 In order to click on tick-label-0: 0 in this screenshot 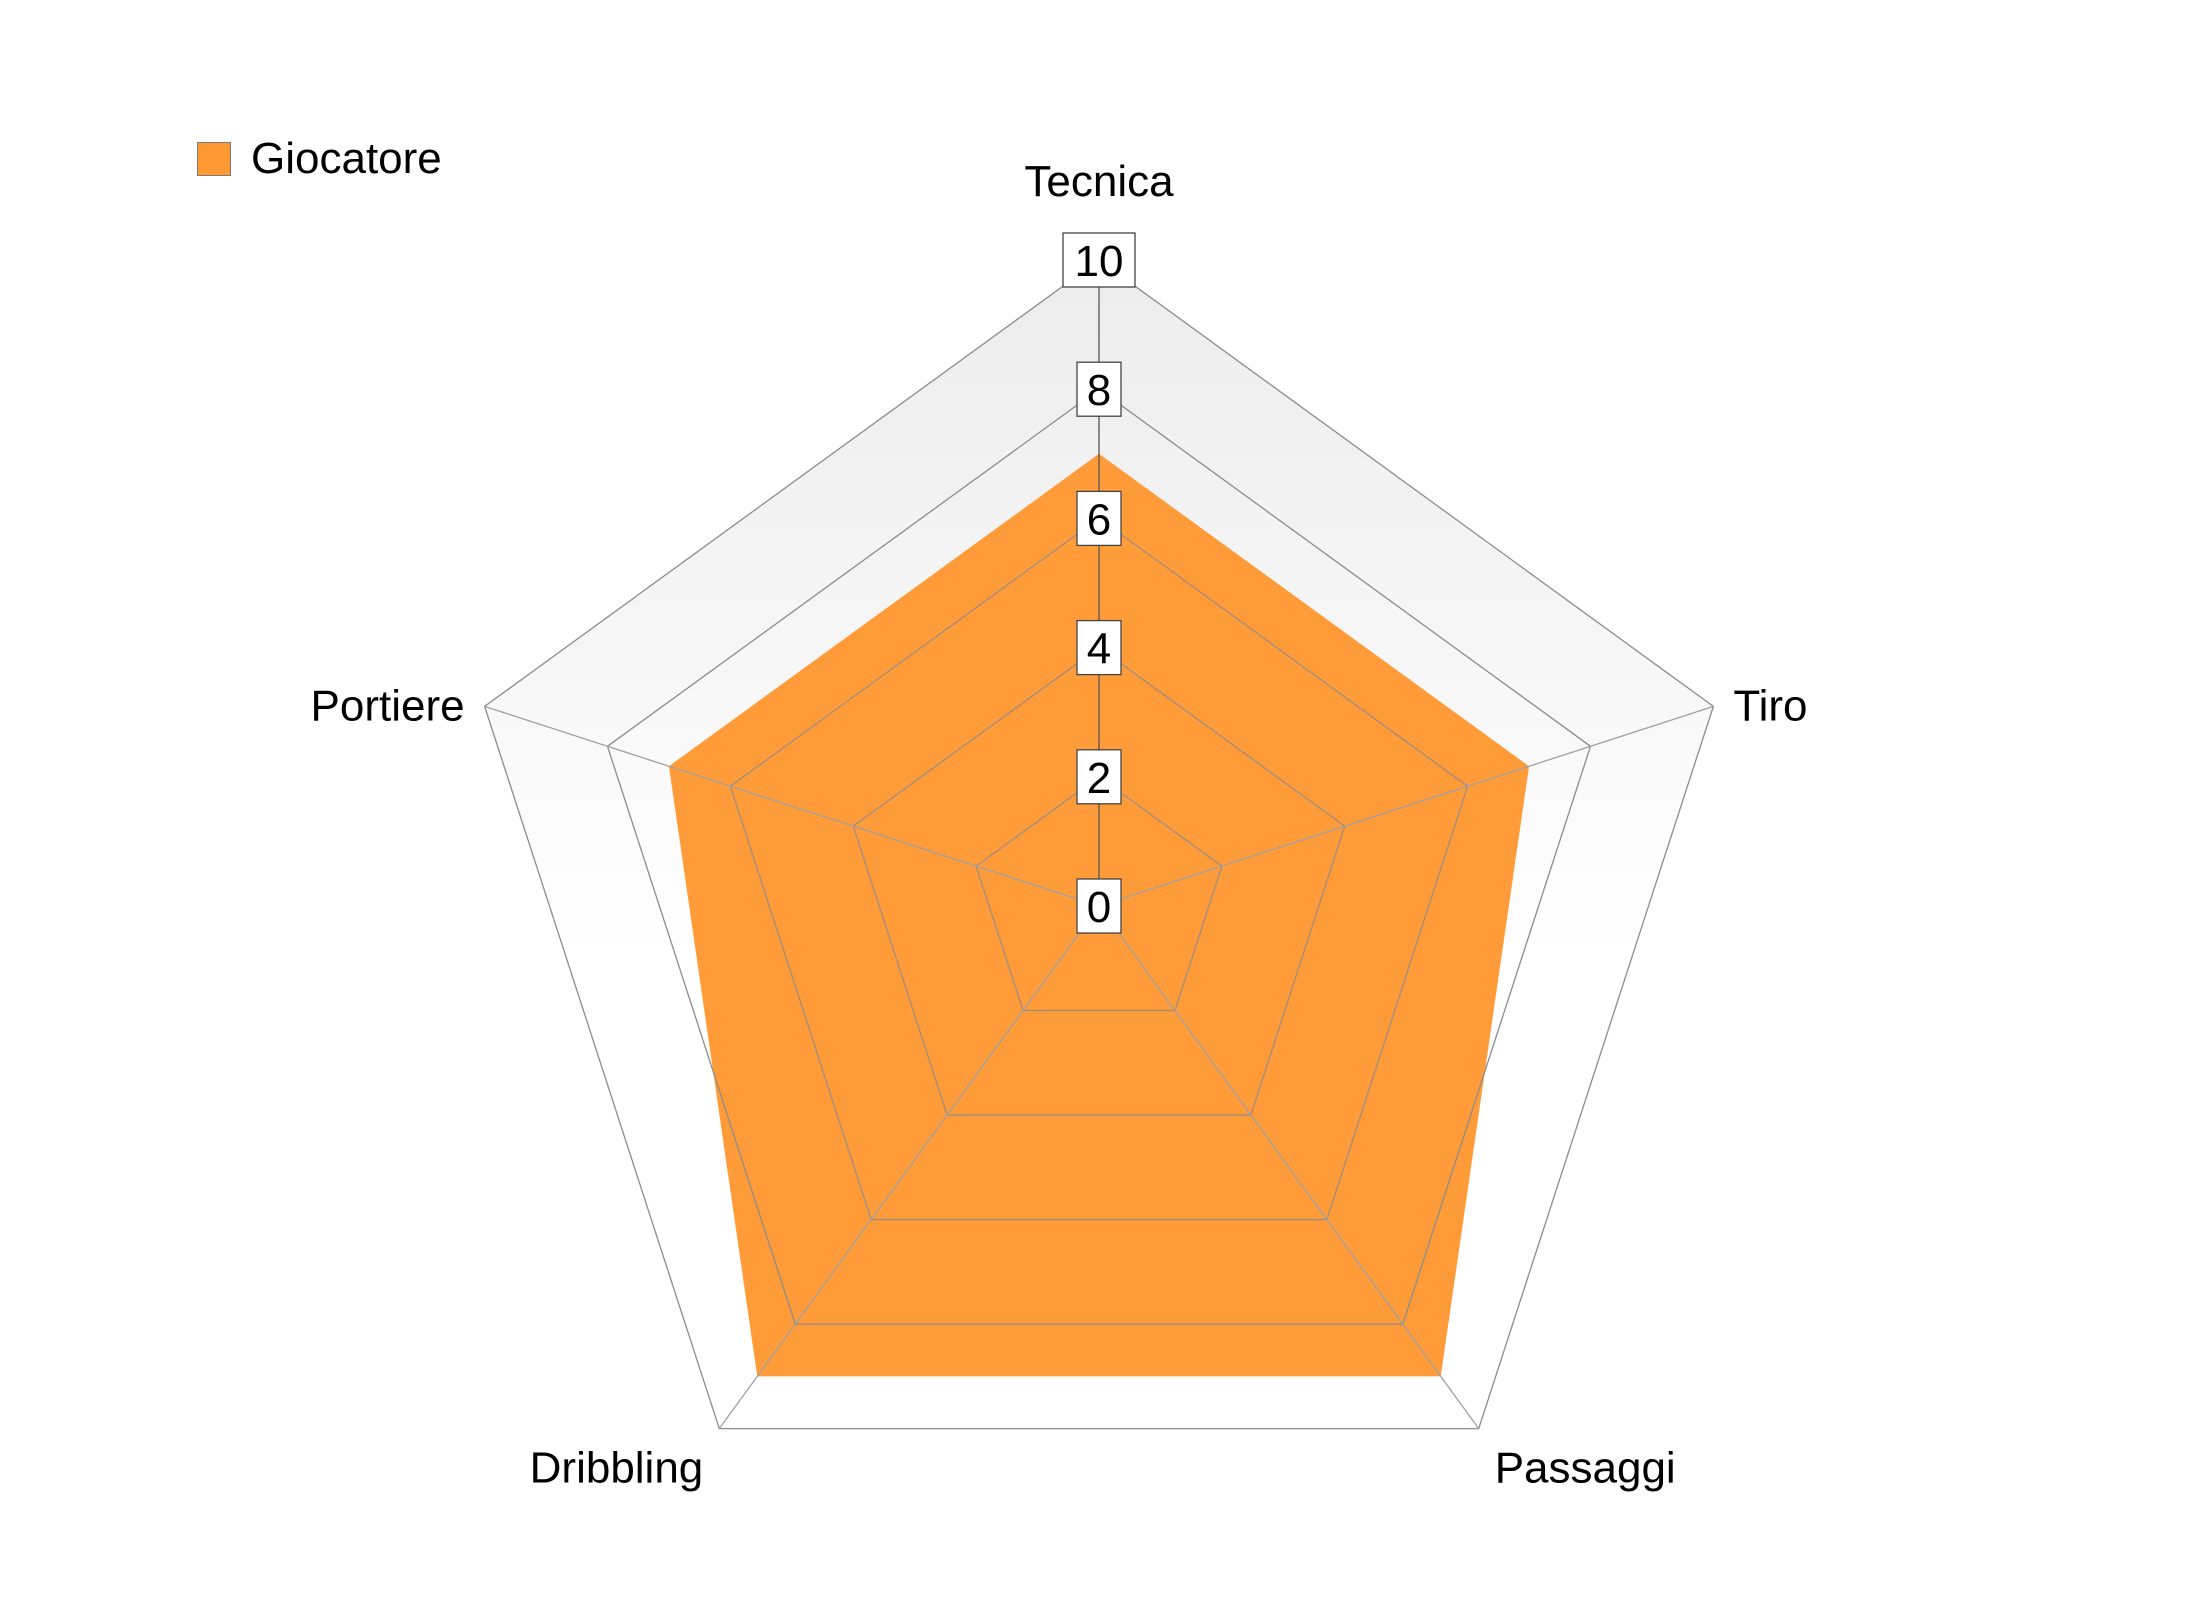, I will do `click(1099, 907)`.